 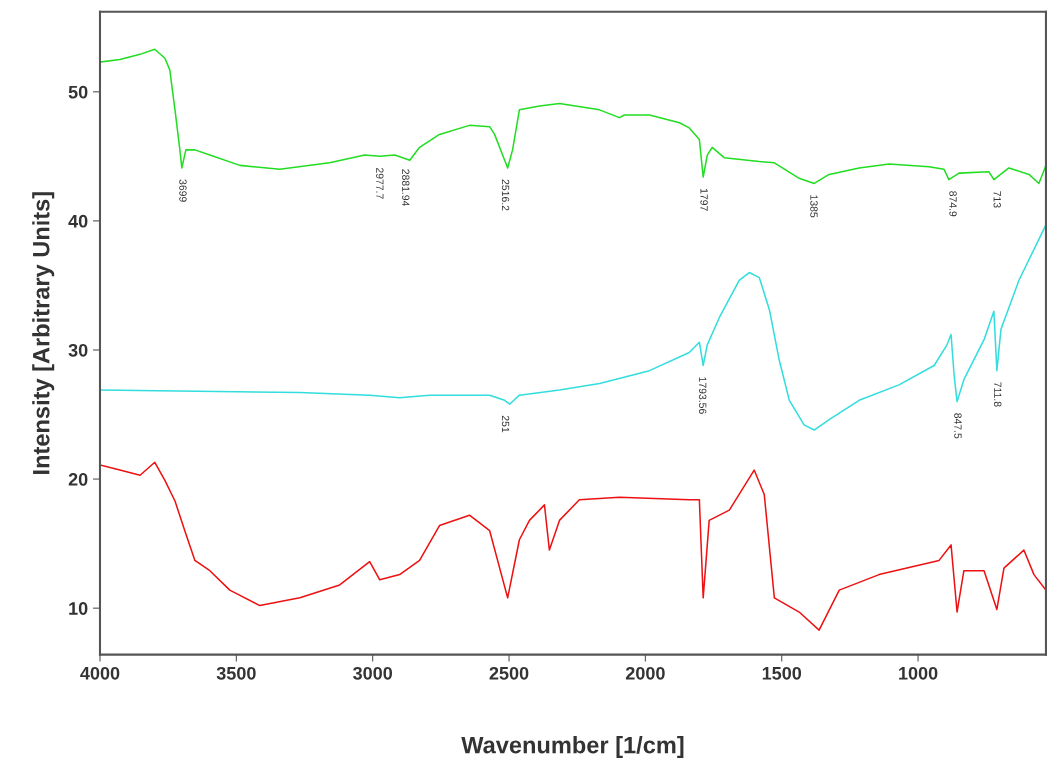 What do you see at coordinates (505, 424) in the screenshot?
I see `annotation: 251` at bounding box center [505, 424].